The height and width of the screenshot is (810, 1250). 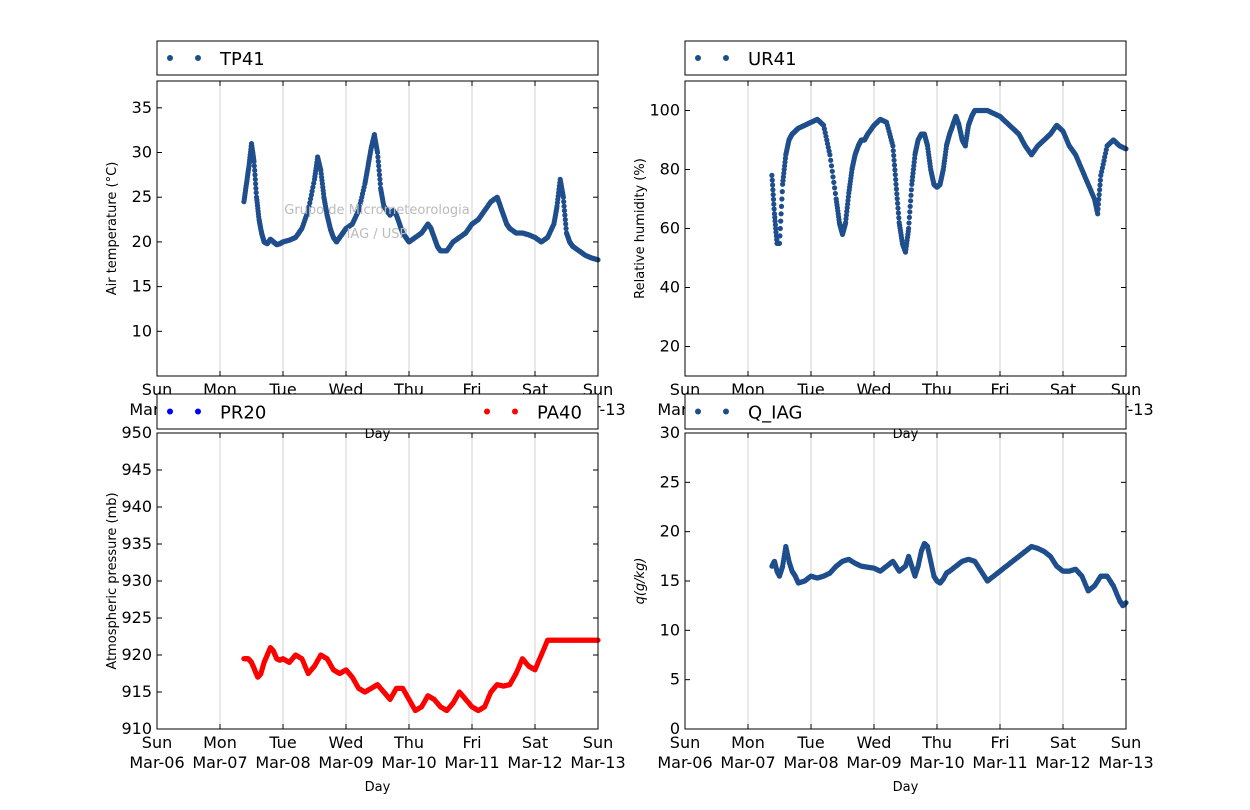 I want to click on legend-label: Q_IAG, so click(x=775, y=413).